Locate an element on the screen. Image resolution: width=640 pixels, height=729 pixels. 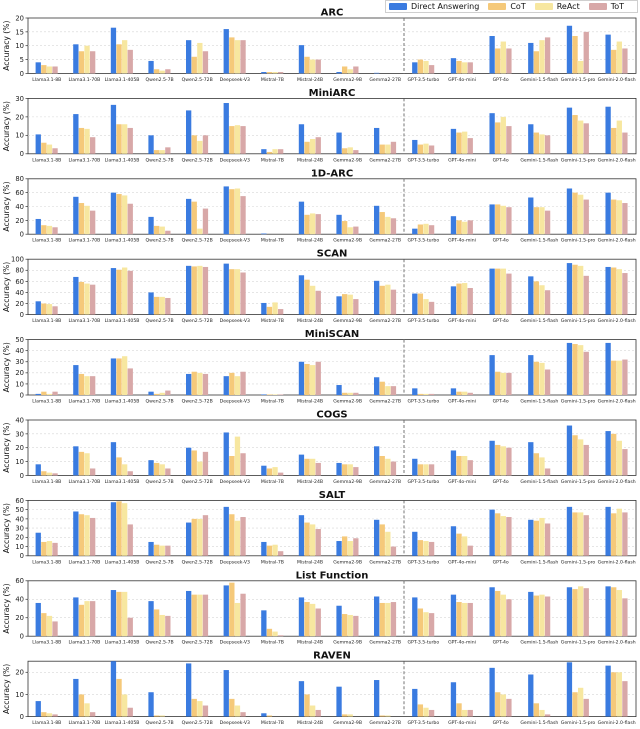
bar-salt-mistral-7b-tot is located at coordinates (281, 553).